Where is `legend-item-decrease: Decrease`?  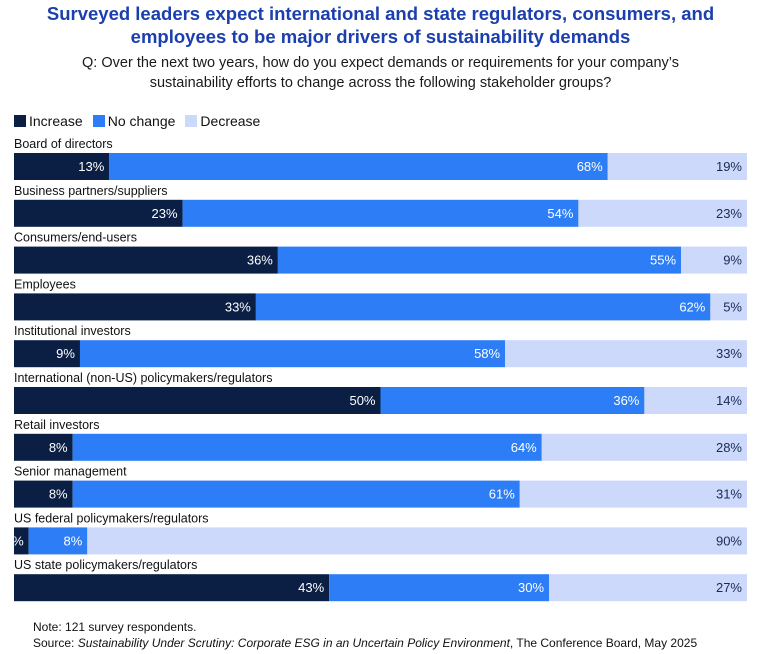 legend-item-decrease: Decrease is located at coordinates (222, 121).